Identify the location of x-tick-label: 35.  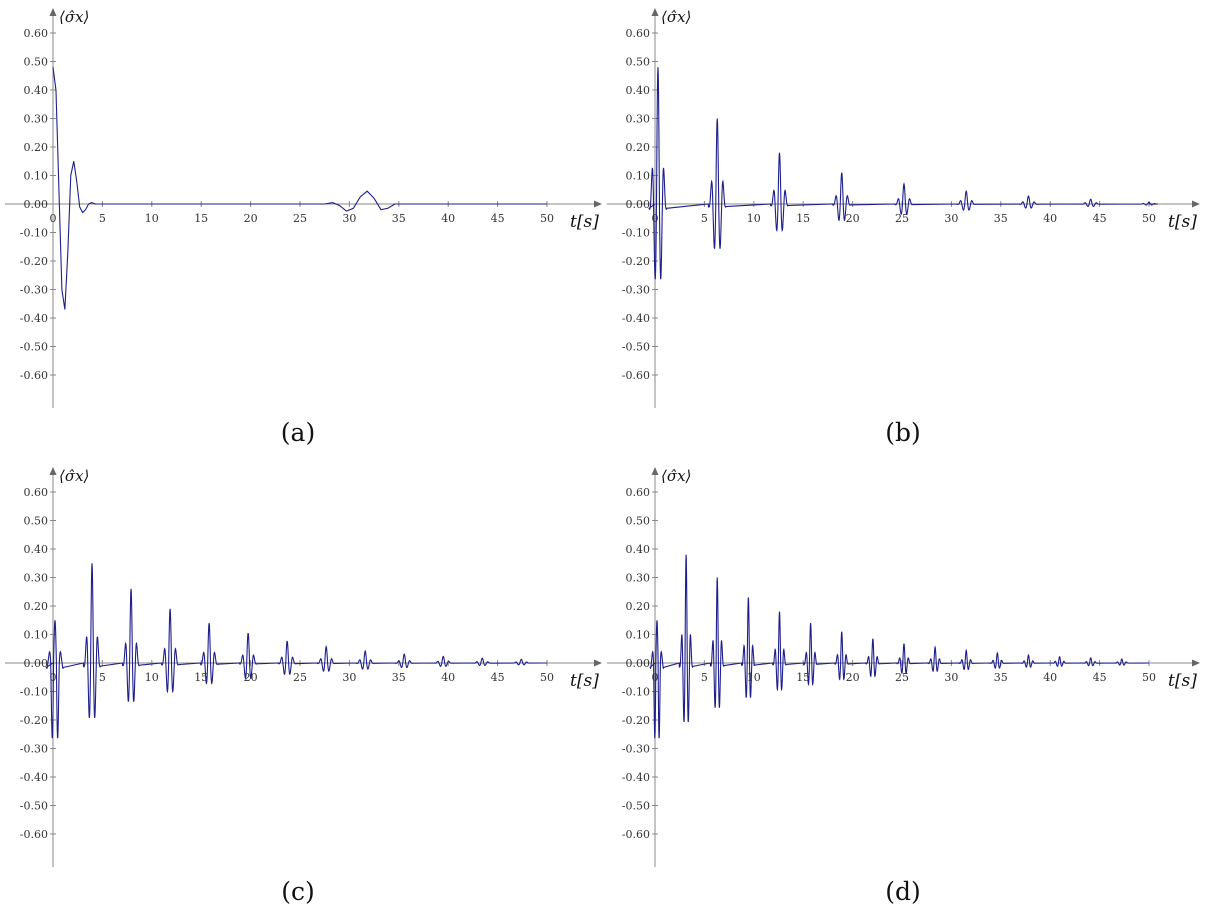
(399, 218).